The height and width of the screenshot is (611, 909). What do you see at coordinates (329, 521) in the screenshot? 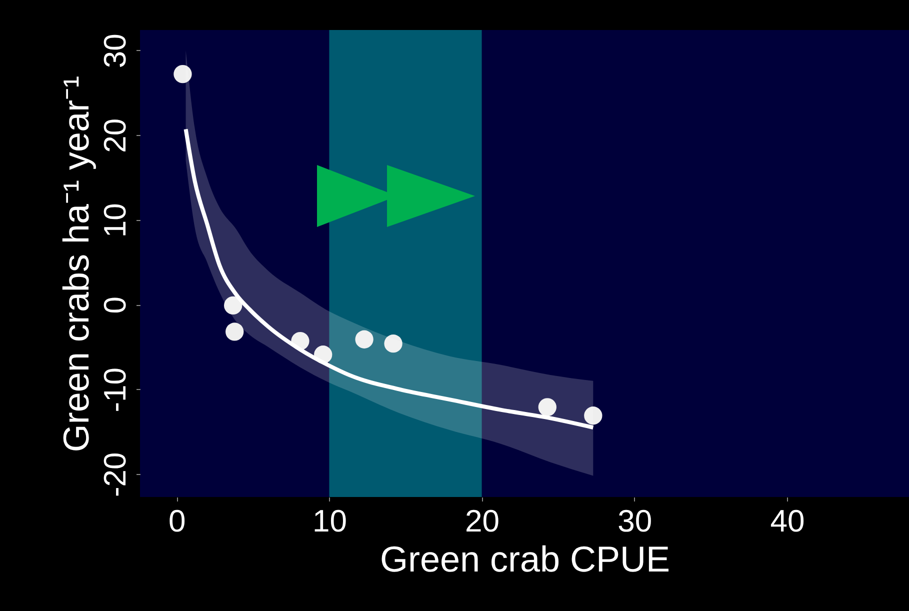
I see `x-tick-label: 10` at bounding box center [329, 521].